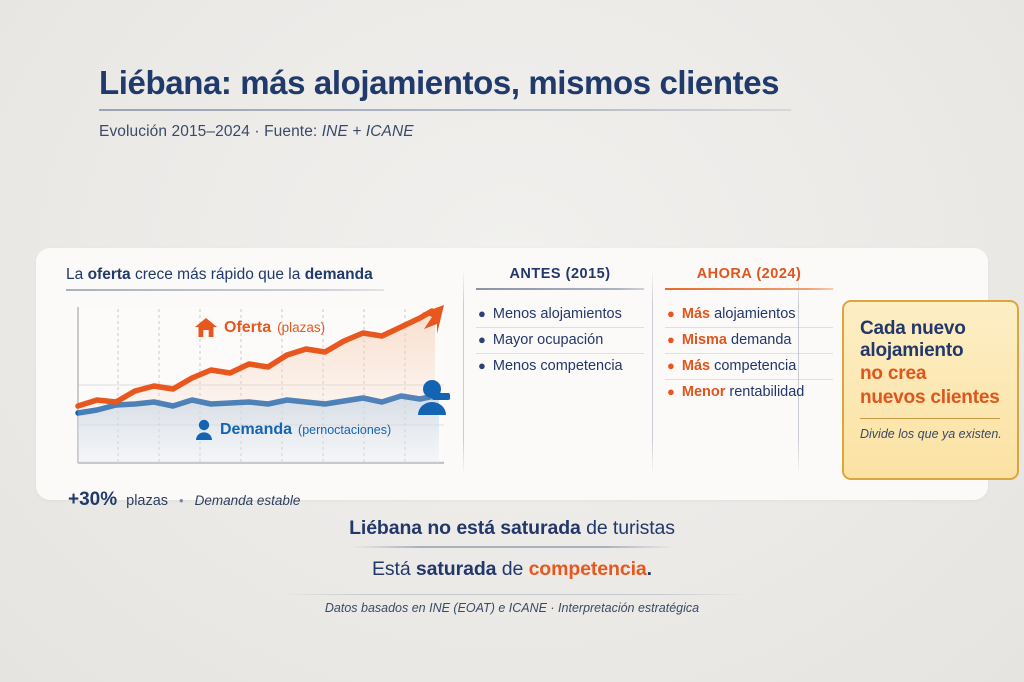 This screenshot has height=682, width=1024. What do you see at coordinates (345, 429) in the screenshot?
I see `legend-demand-unit: (pernoctaciones)` at bounding box center [345, 429].